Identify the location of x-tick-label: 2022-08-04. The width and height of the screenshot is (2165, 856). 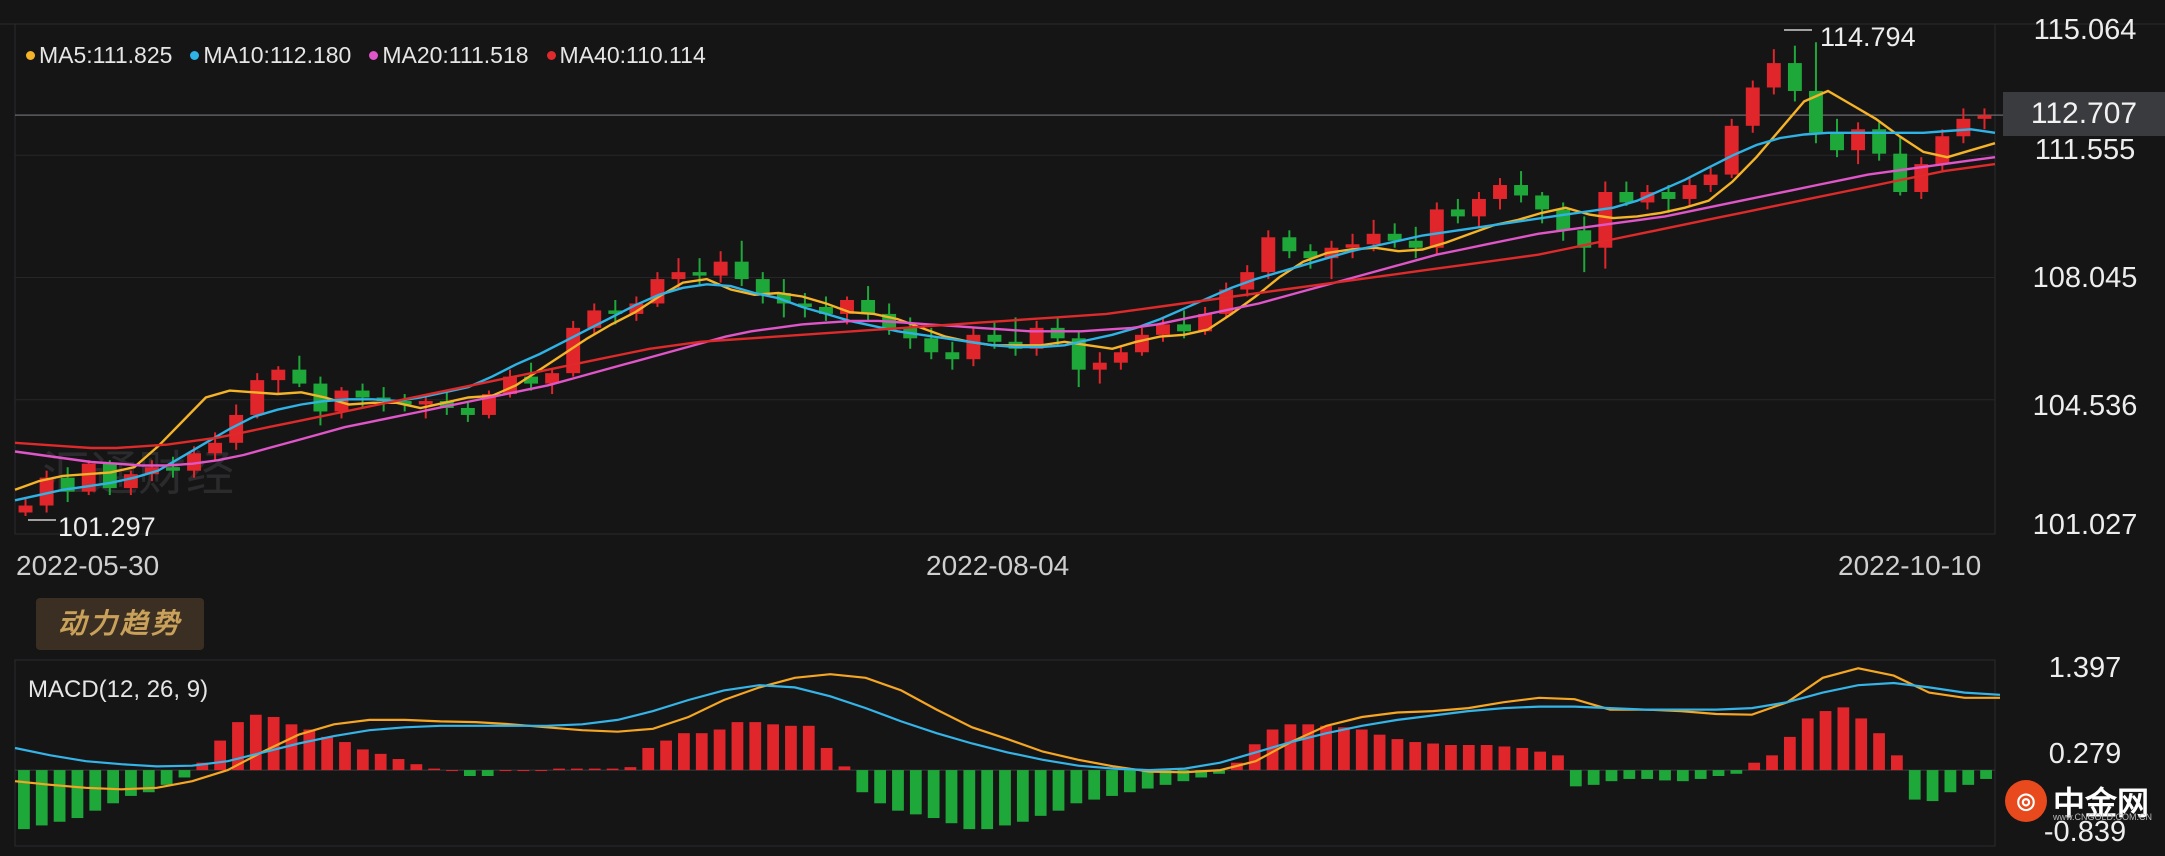
(998, 565).